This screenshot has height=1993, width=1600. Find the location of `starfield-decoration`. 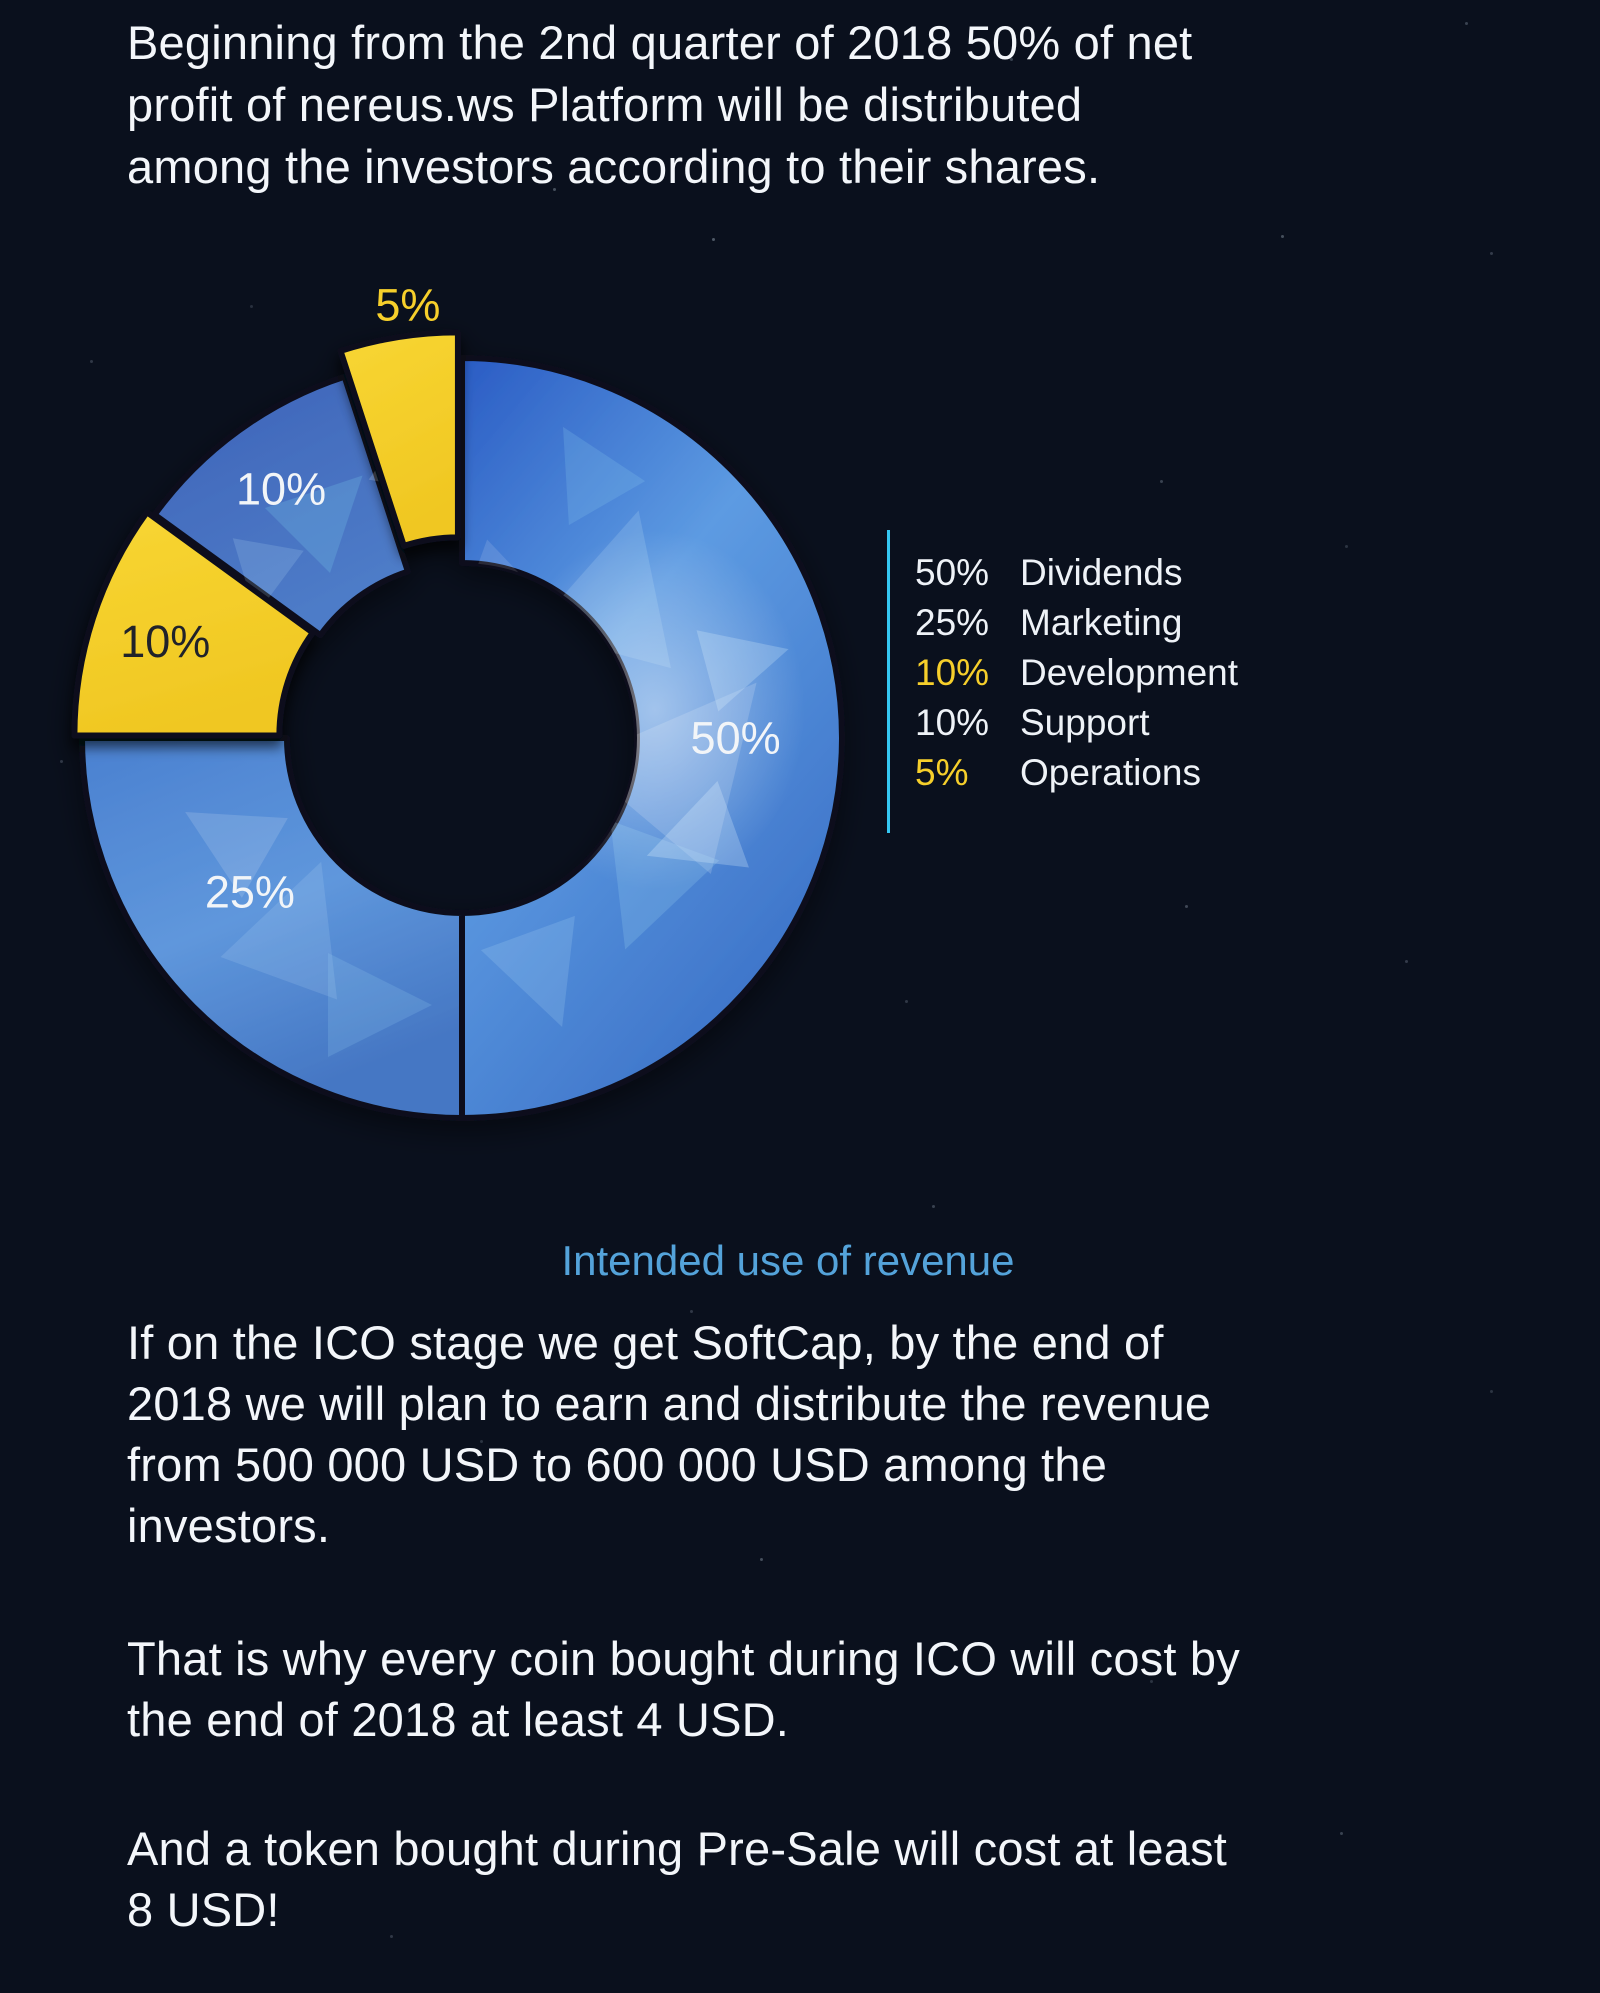

starfield-decoration is located at coordinates (1, 1).